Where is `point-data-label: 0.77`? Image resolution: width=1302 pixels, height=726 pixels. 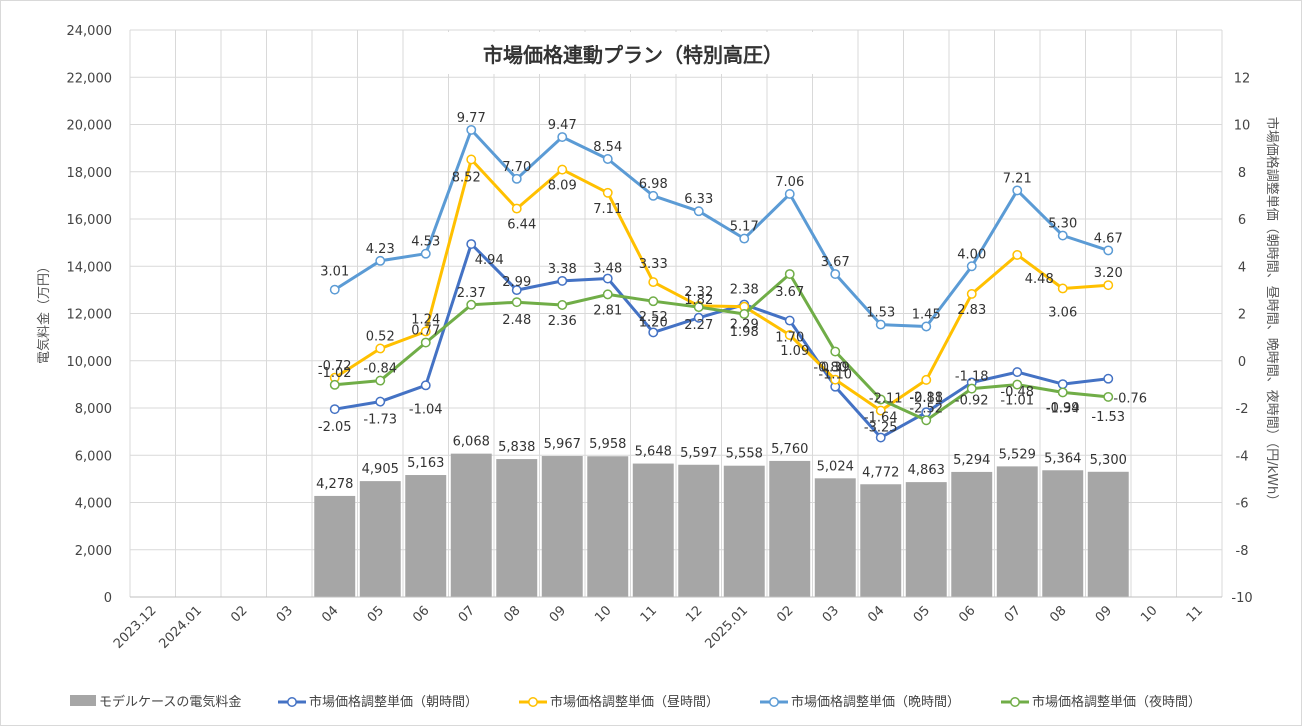 point-data-label: 0.77 is located at coordinates (425, 331).